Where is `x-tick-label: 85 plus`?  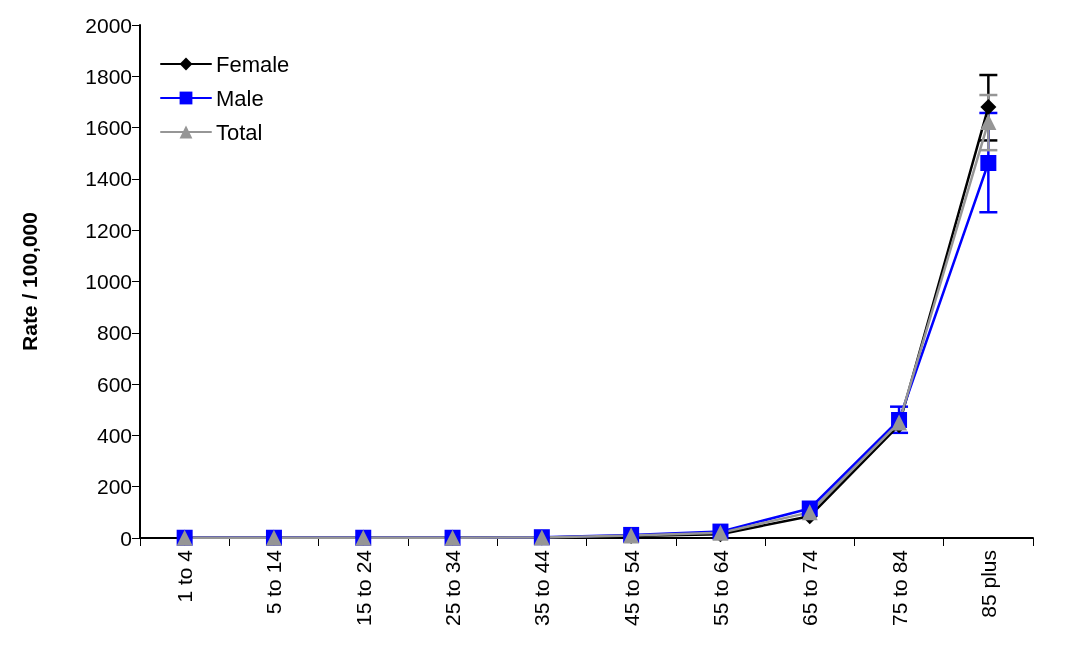 x-tick-label: 85 plus is located at coordinates (988, 584).